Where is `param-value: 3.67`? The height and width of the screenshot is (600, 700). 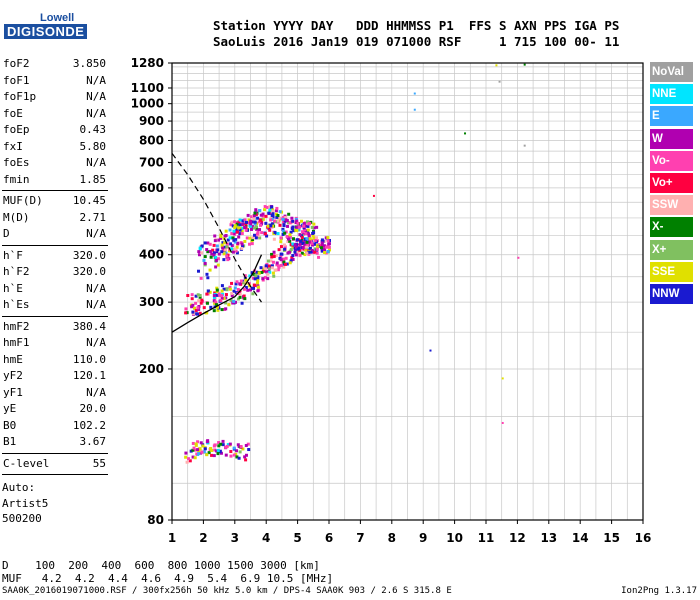
param-value: 3.67 is located at coordinates (93, 441).